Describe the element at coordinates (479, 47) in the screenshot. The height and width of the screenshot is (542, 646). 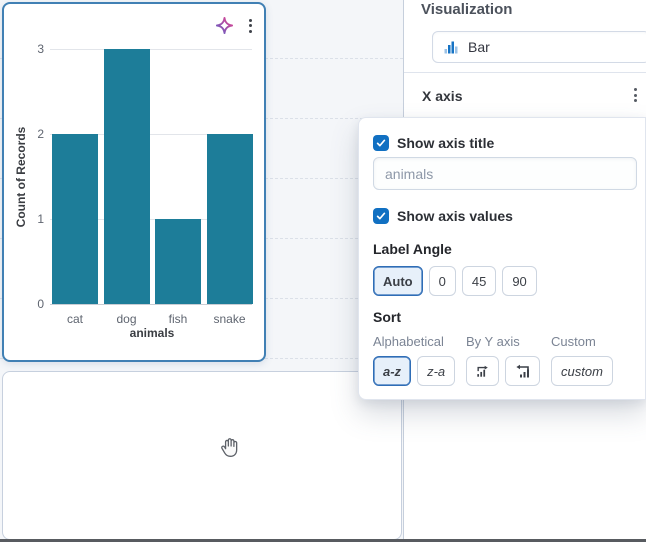
I see `chart-type-label: Bar` at that location.